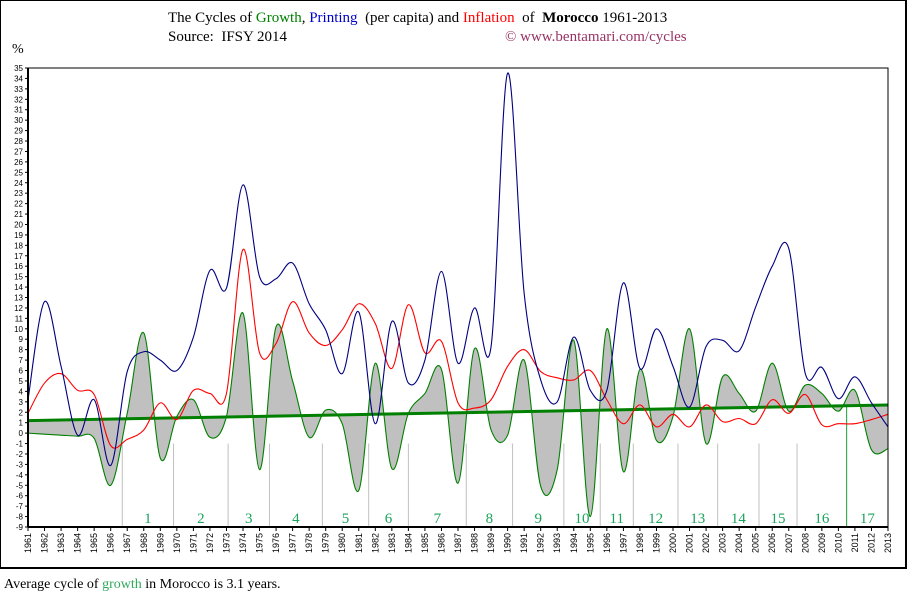 The width and height of the screenshot is (909, 599). Describe the element at coordinates (18, 49) in the screenshot. I see `y-axis-label: %` at that location.